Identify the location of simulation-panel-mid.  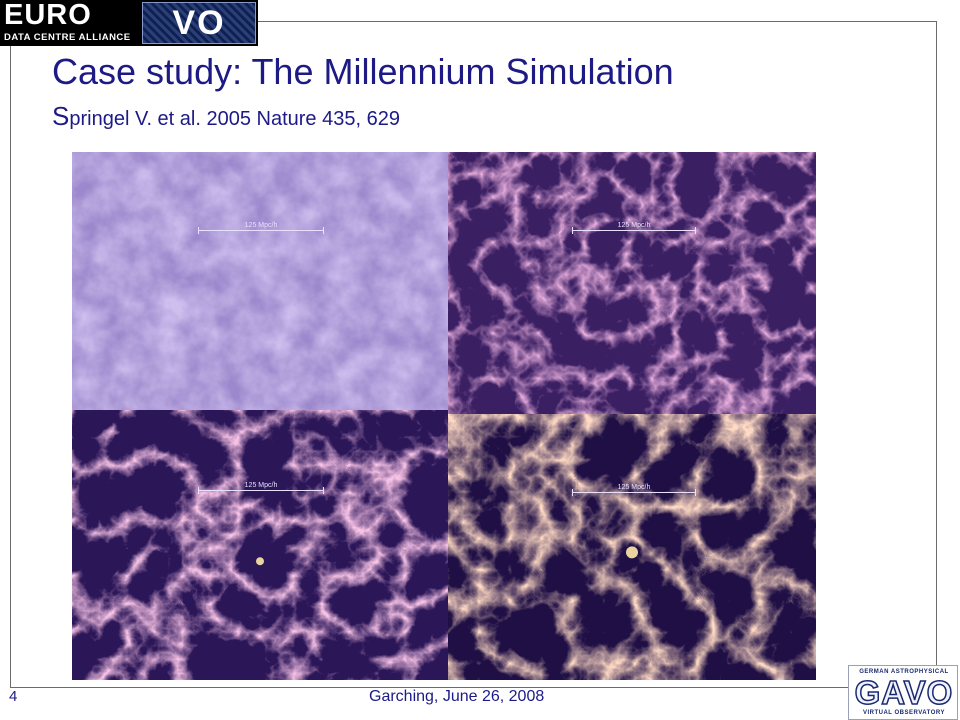
(632, 283).